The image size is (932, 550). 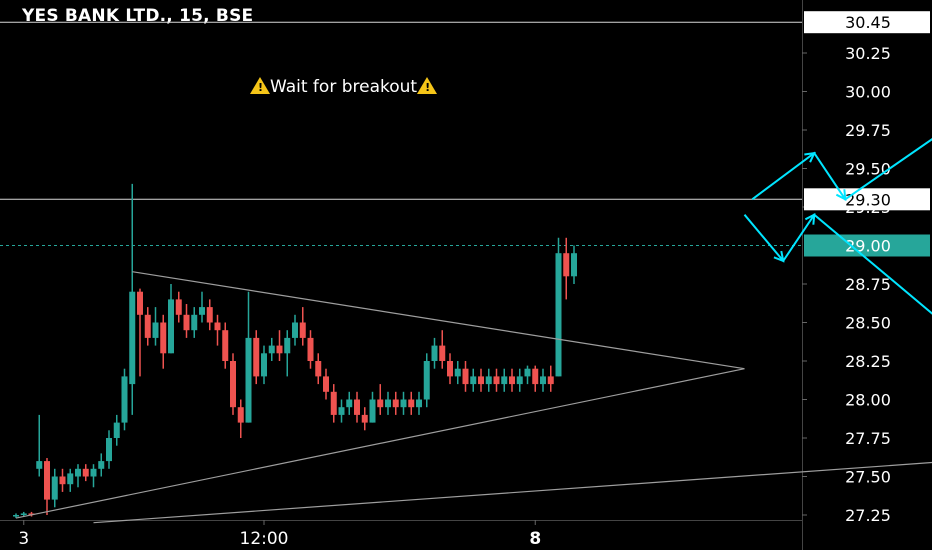 I want to click on long-trend-line, so click(x=512, y=492).